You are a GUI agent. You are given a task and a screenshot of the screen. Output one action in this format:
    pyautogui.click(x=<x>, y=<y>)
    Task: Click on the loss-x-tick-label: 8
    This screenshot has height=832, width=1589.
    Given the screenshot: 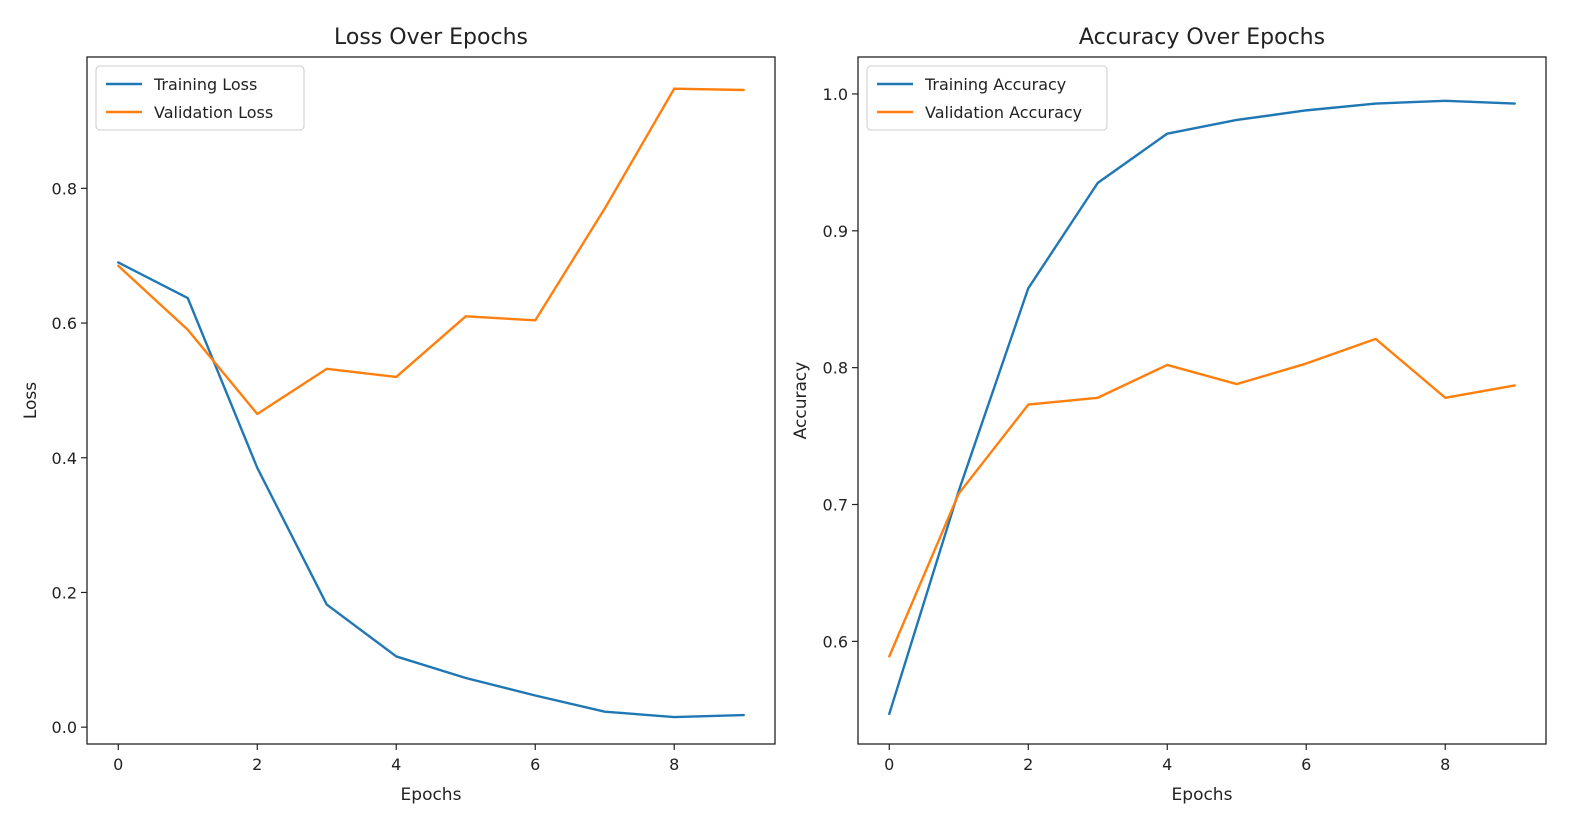 What is the action you would take?
    pyautogui.click(x=674, y=764)
    